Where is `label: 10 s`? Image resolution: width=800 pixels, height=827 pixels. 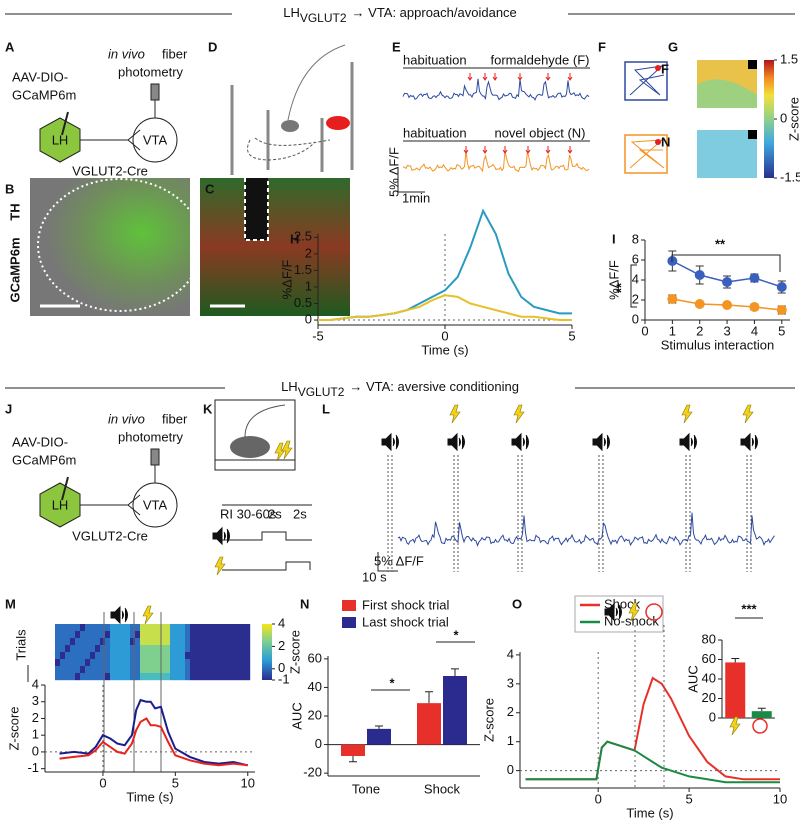
label: 10 s is located at coordinates (374, 576).